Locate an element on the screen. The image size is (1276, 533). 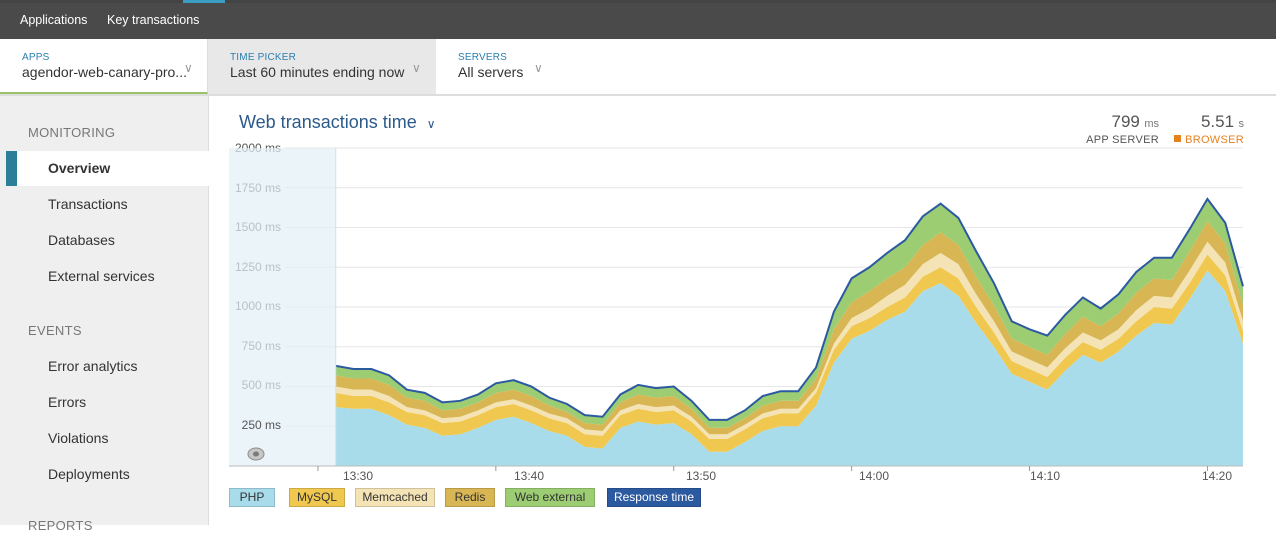
top-strip is located at coordinates (638, 1).